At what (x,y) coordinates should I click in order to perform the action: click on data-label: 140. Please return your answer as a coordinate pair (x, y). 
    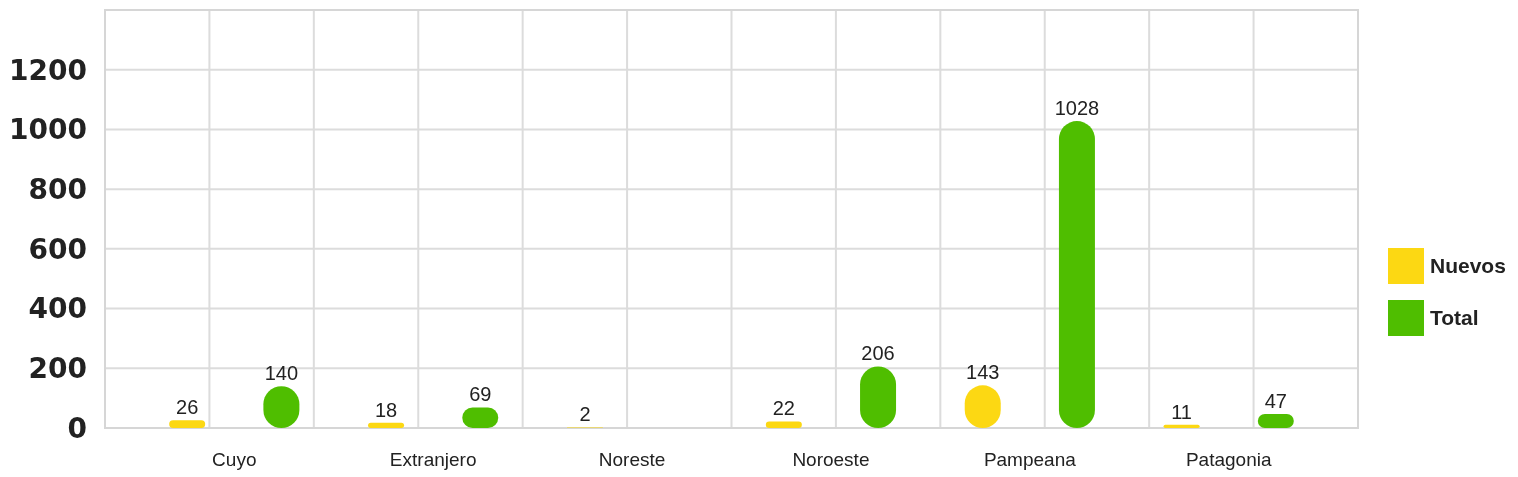
    Looking at the image, I should click on (281, 373).